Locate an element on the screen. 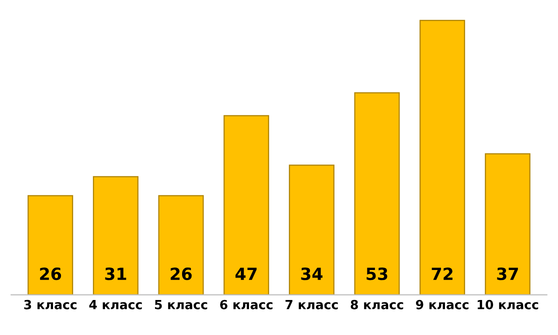  data-label: 34 is located at coordinates (311, 274).